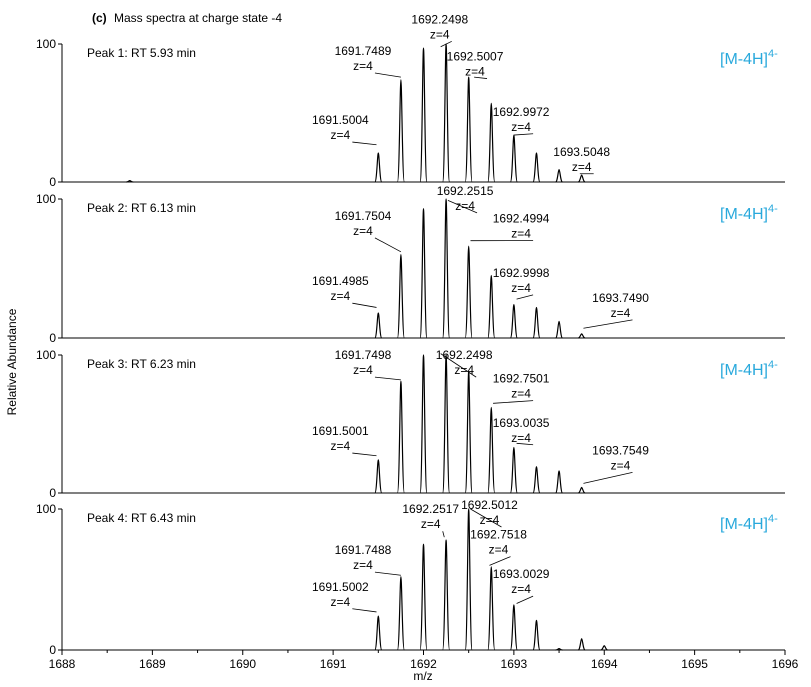 This screenshot has height=687, width=811. I want to click on svg-text:(c) Mass spectra at char: (c) Mass spectra at charge state -4, so click(187, 18).